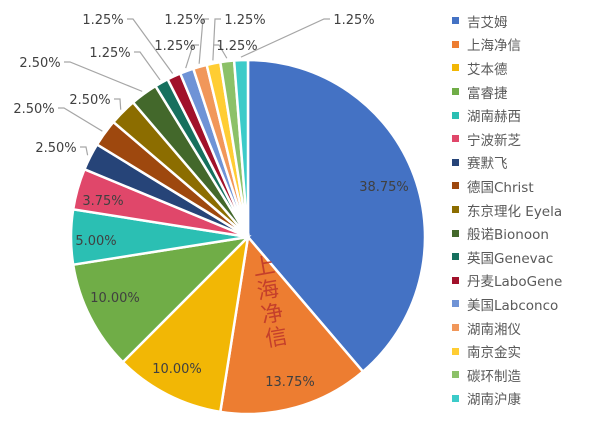  What do you see at coordinates (513, 305) in the screenshot?
I see `legend-label: 美国Labconco` at bounding box center [513, 305].